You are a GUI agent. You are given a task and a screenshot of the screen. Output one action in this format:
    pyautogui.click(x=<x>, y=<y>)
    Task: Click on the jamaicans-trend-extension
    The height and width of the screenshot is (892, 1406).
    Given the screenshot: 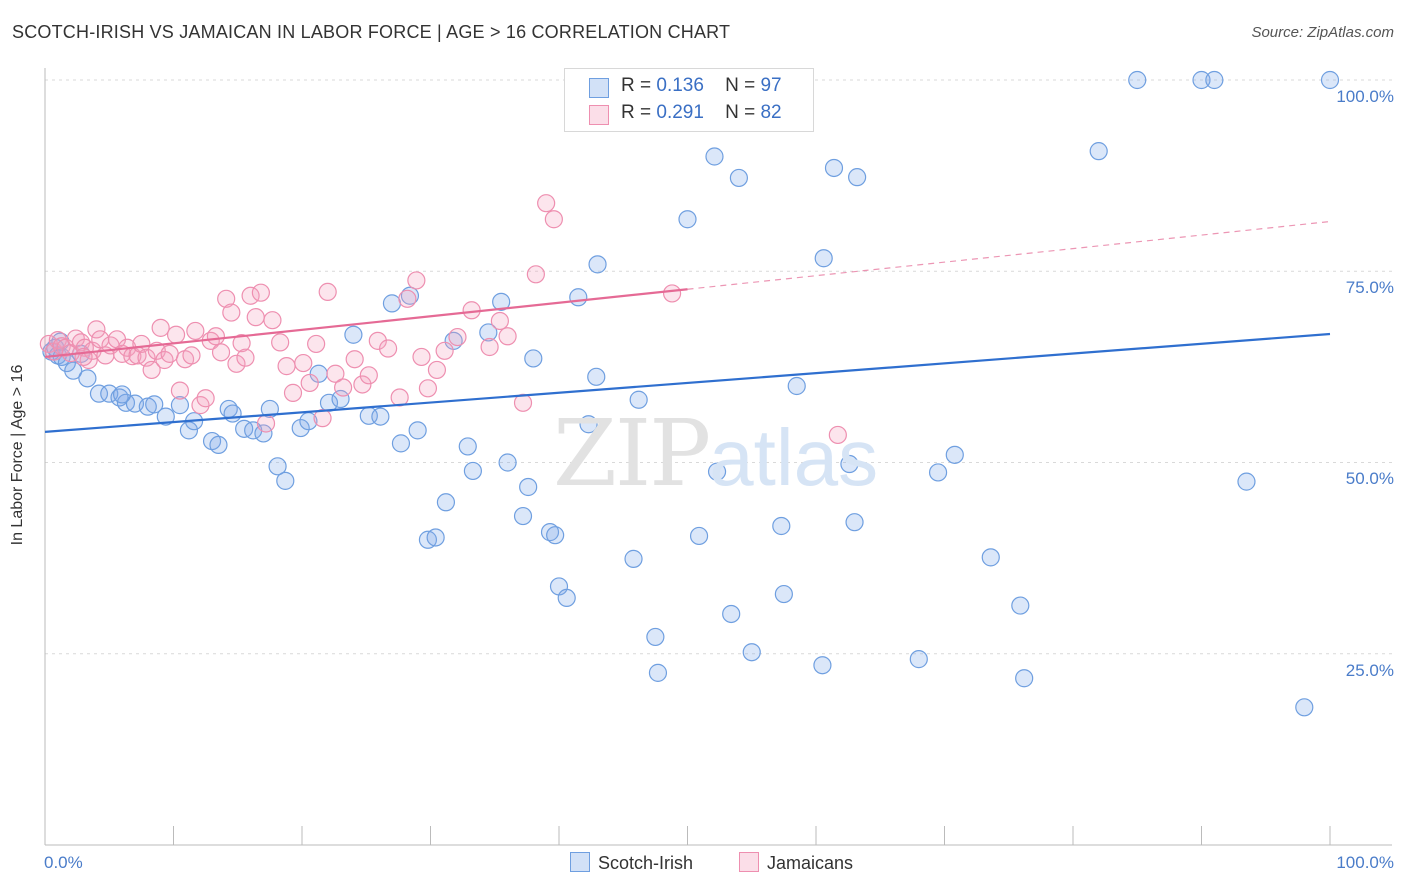 What is the action you would take?
    pyautogui.click(x=1009, y=255)
    